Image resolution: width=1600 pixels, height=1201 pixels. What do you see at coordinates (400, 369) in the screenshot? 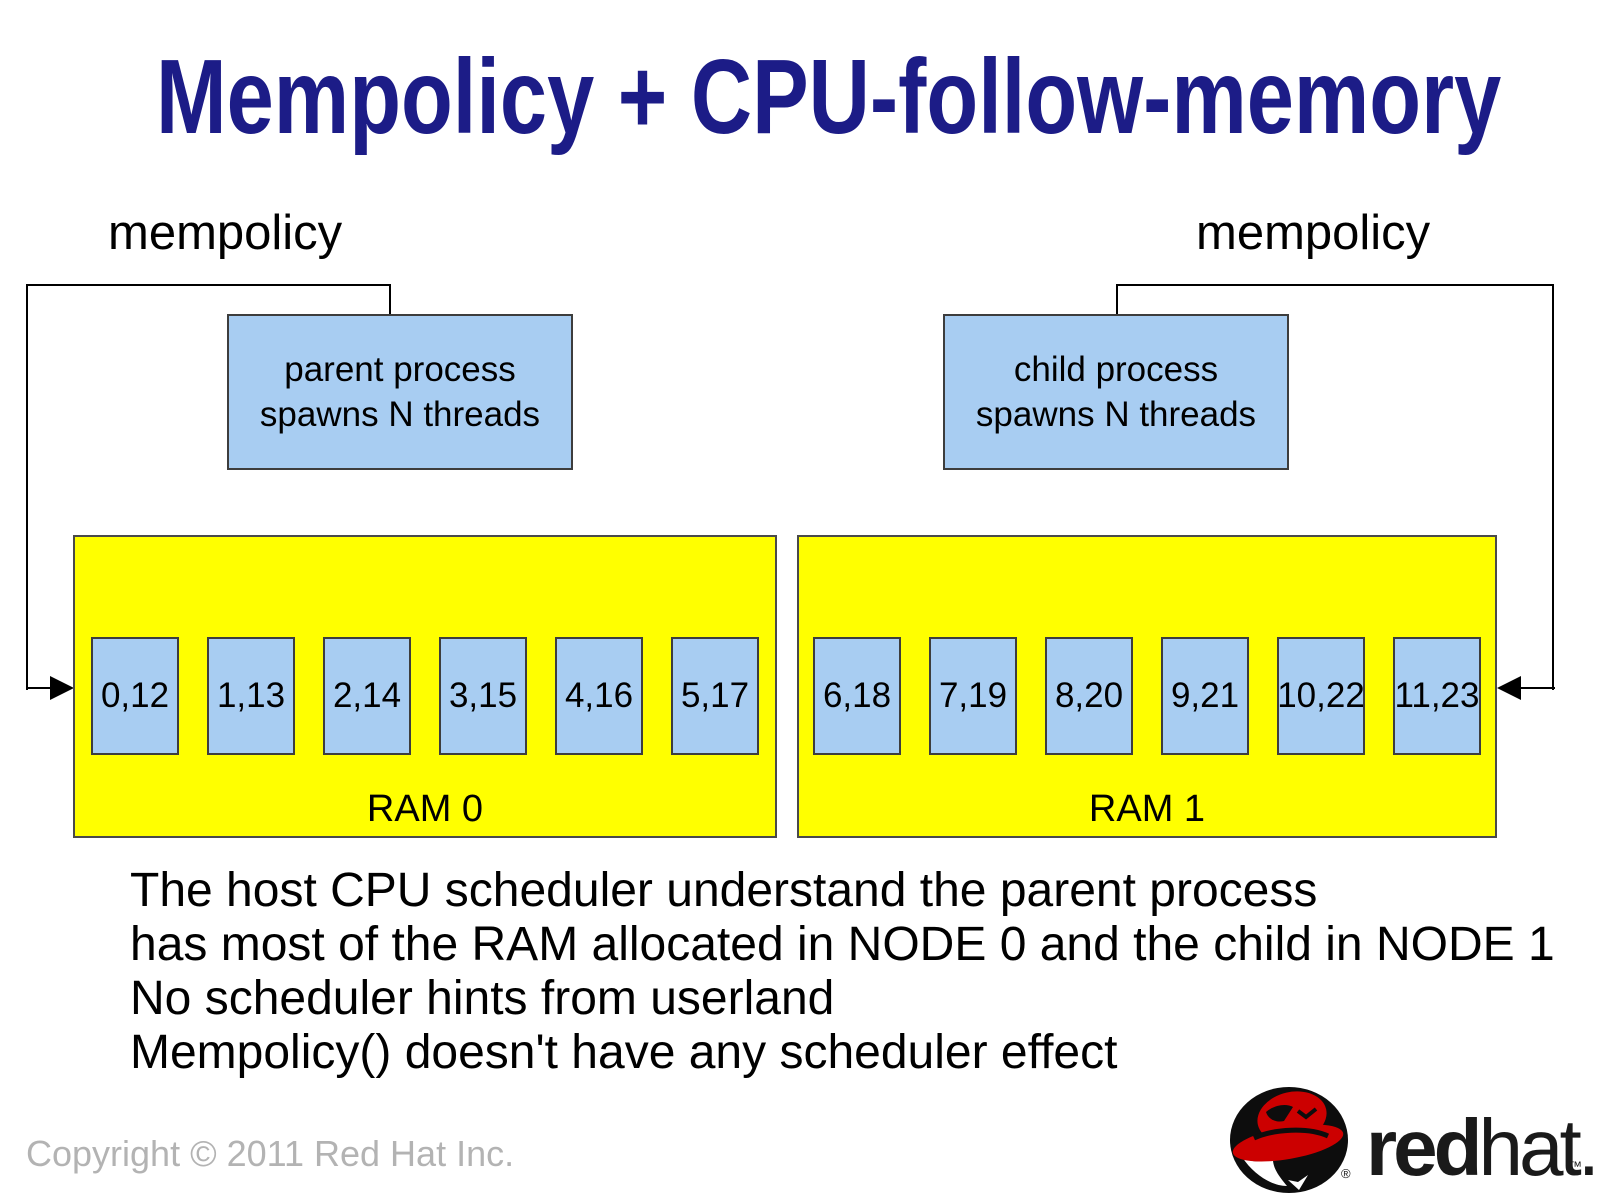
I see `parent-process-box-line: parent process` at bounding box center [400, 369].